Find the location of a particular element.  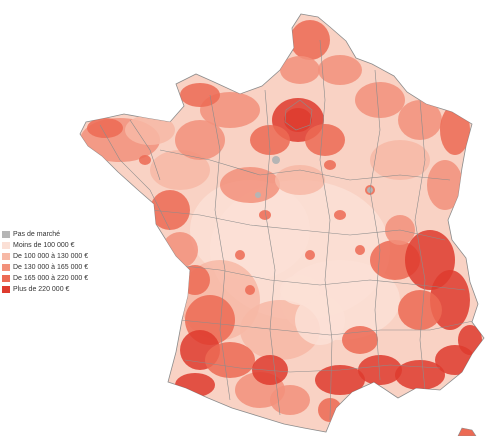

legend-label: De 165 000 à 220 000 € is located at coordinates (51, 278).